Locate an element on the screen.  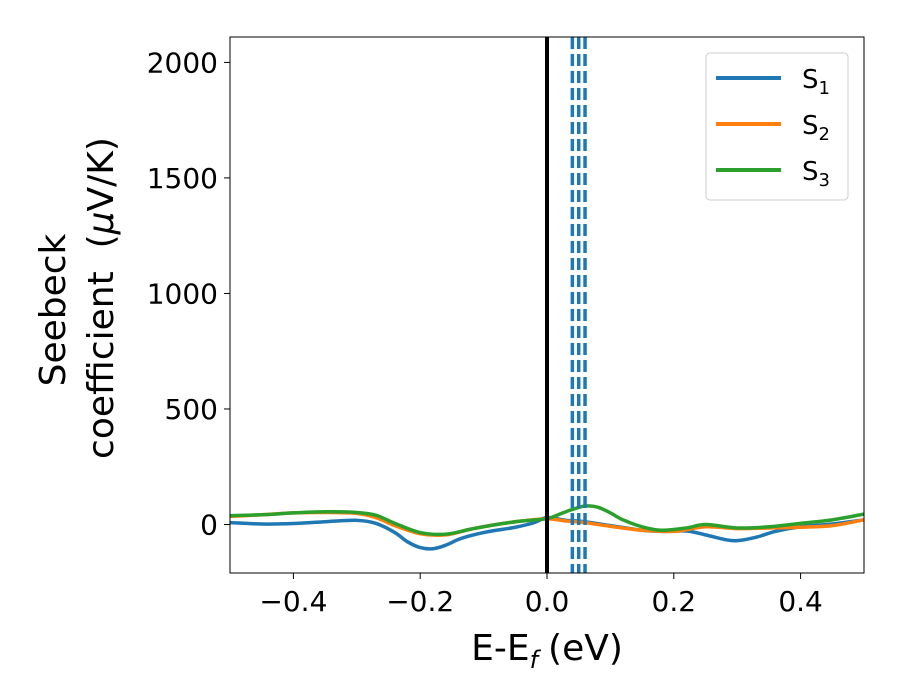
legend-label-s2-name: S is located at coordinates (810, 126).